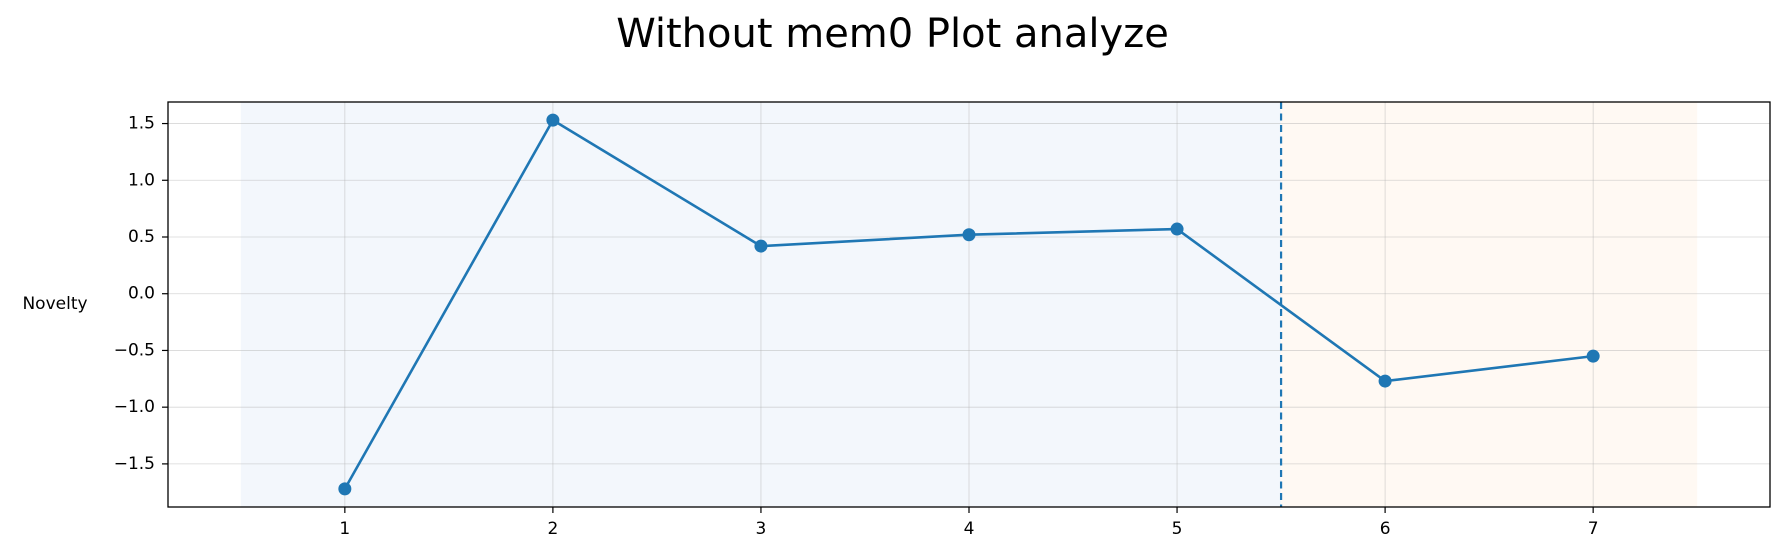  I want to click on x-tick-label-1: 1, so click(344, 529).